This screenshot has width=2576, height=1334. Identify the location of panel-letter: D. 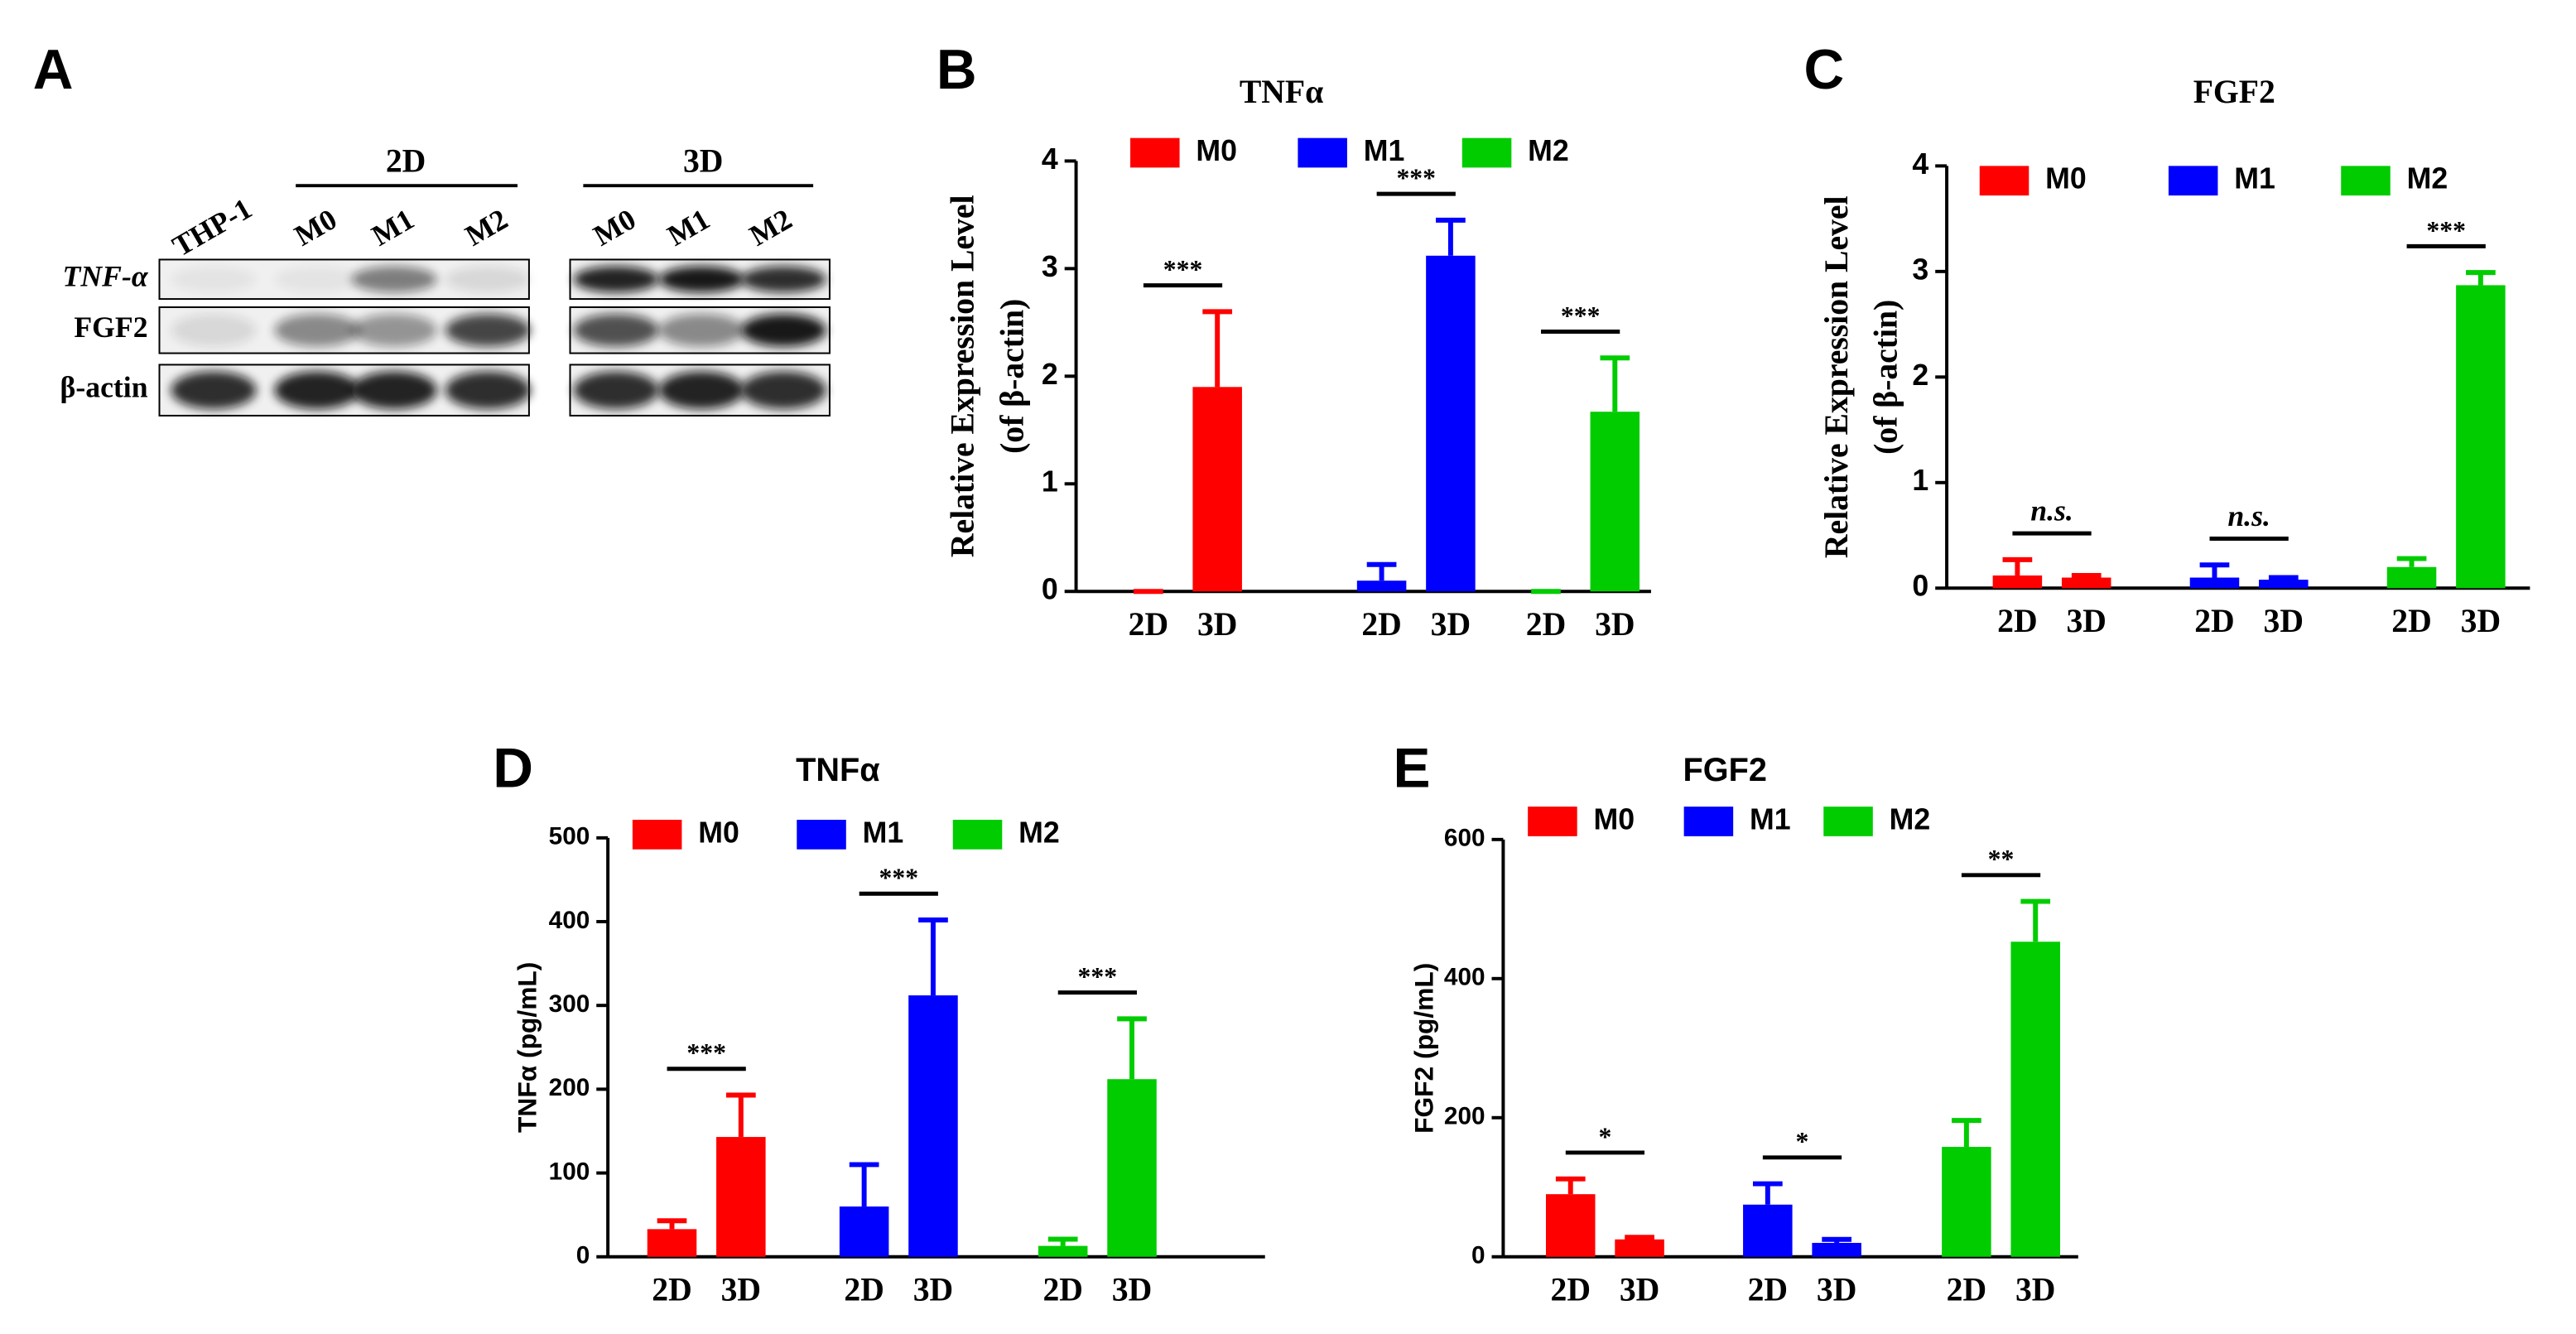
(513, 768).